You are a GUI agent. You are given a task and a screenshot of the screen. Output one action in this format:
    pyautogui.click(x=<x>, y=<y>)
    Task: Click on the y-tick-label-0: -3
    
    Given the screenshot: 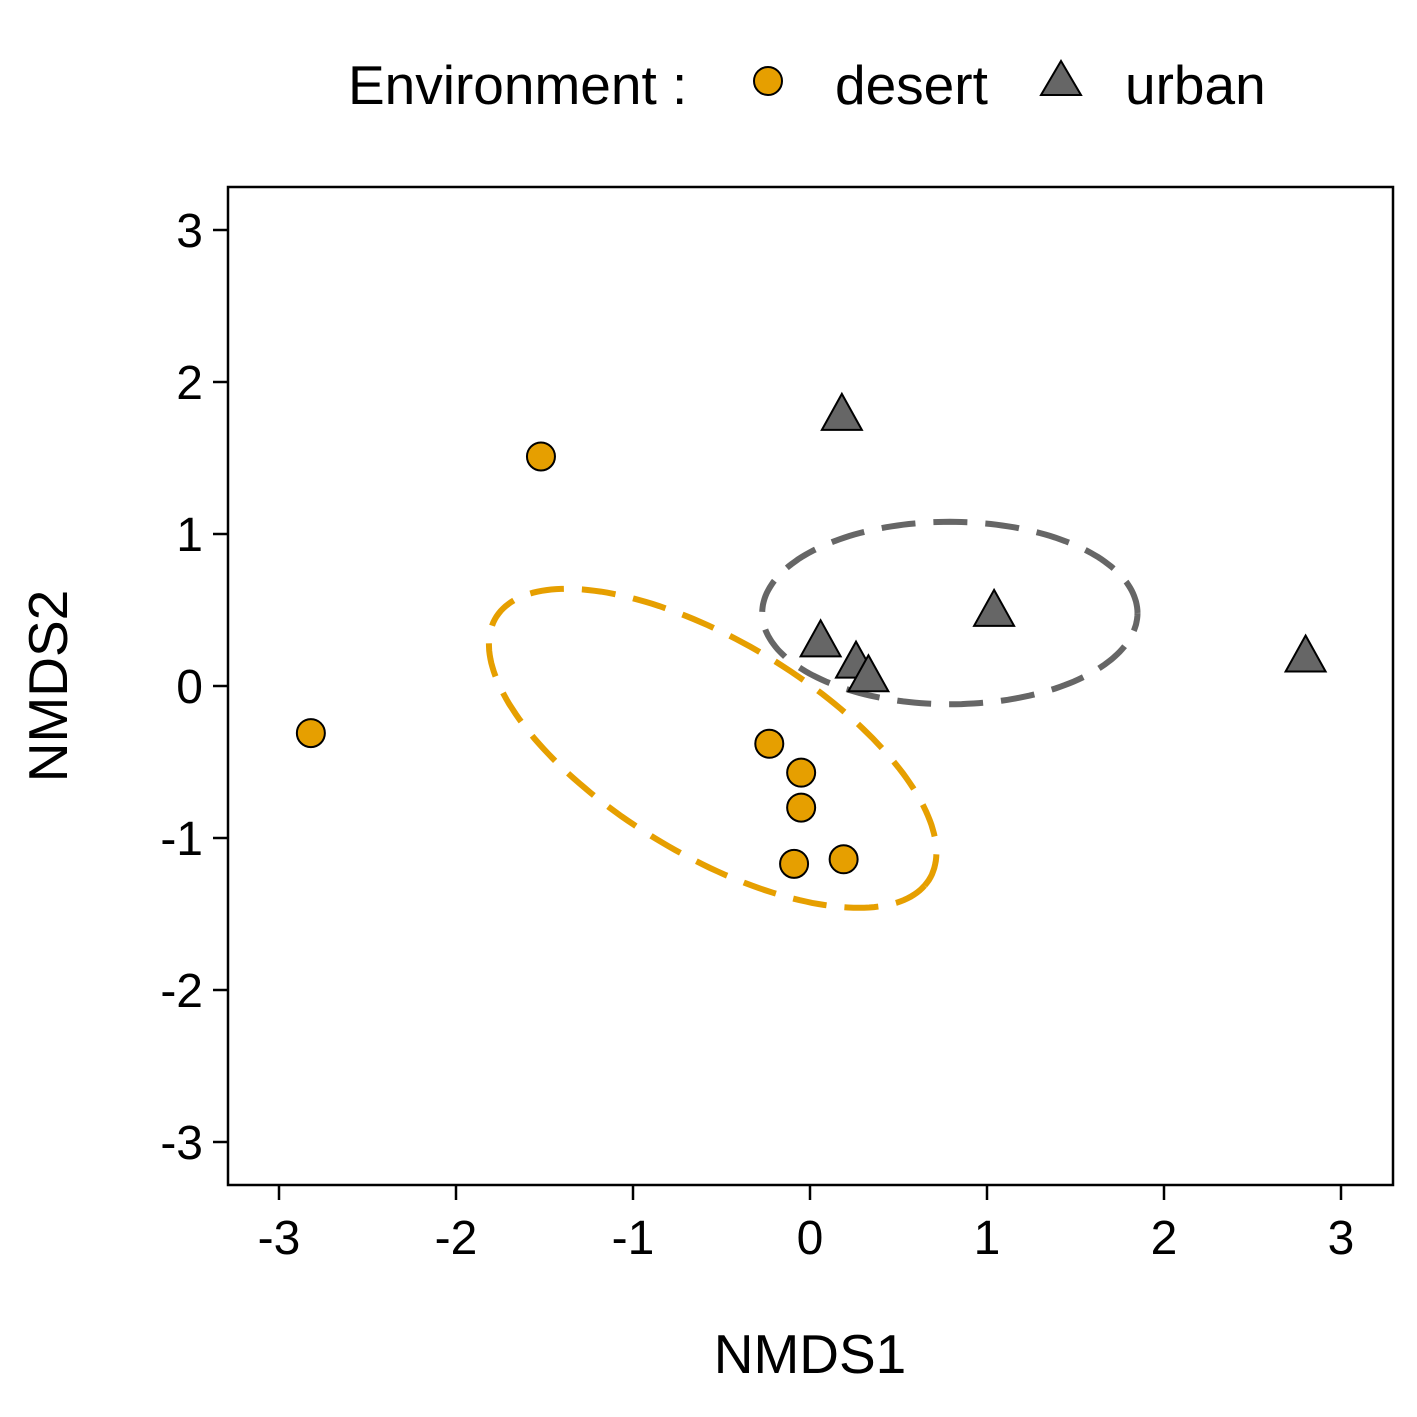 What is the action you would take?
    pyautogui.click(x=181, y=1143)
    